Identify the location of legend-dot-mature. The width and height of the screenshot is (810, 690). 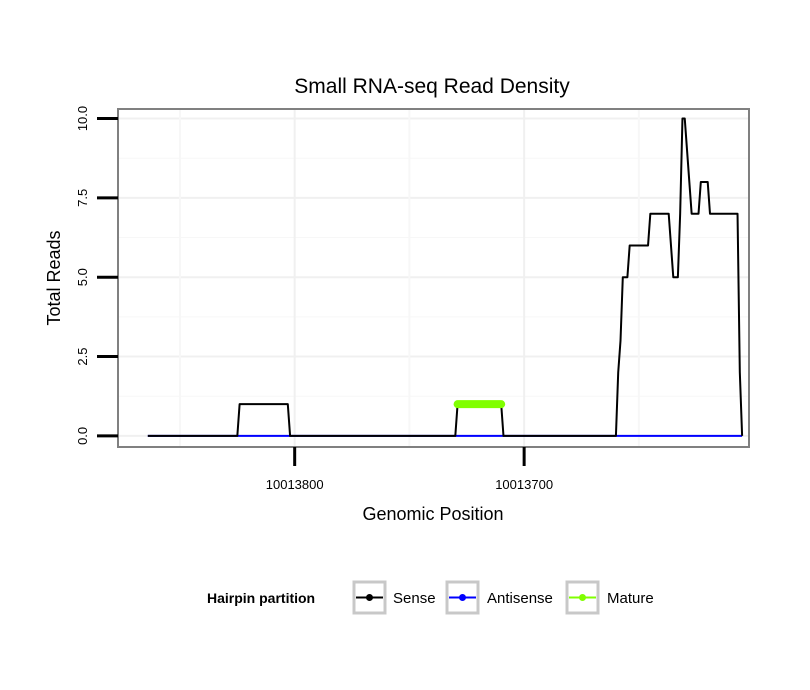
(582, 597).